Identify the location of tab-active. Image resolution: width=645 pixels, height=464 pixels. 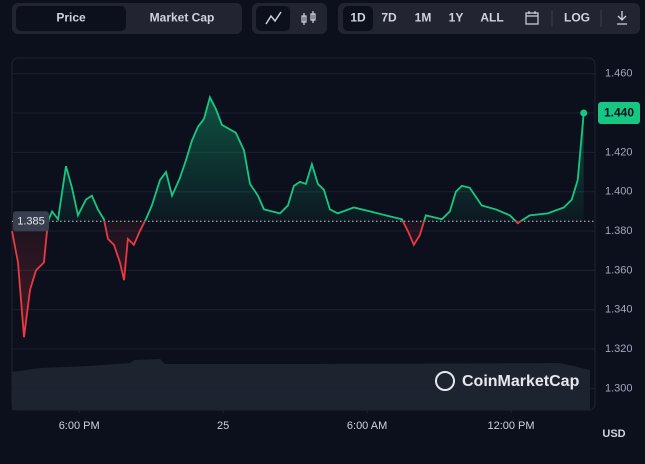
(71, 18).